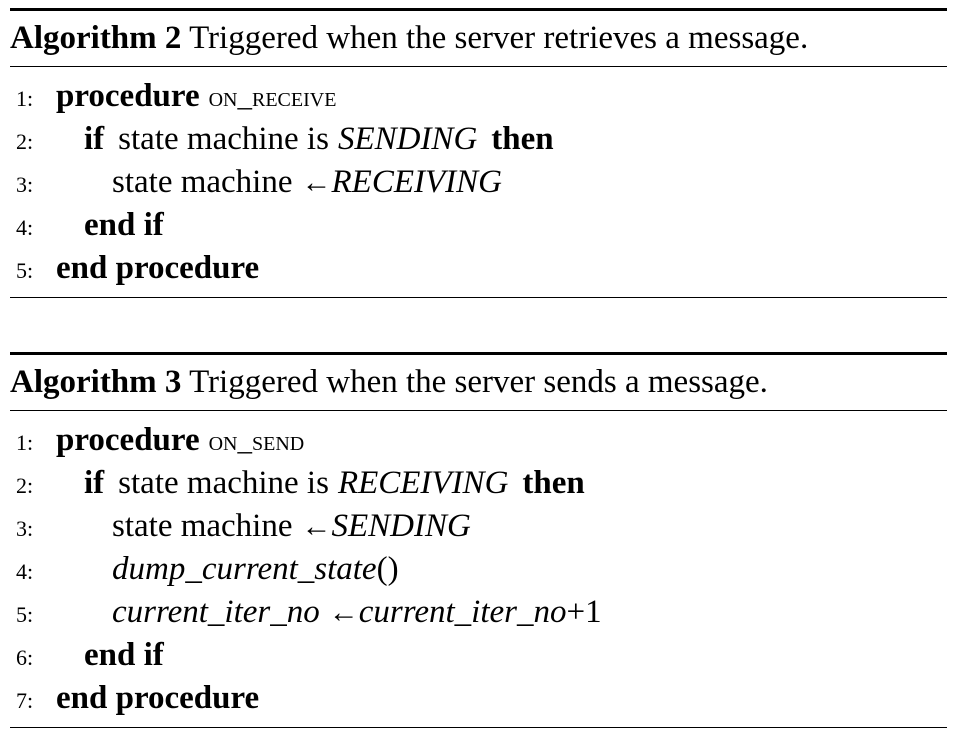 Image resolution: width=972 pixels, height=736 pixels. I want to click on algorithm-line: 2: if state machine is SENDING then, so click(478, 139).